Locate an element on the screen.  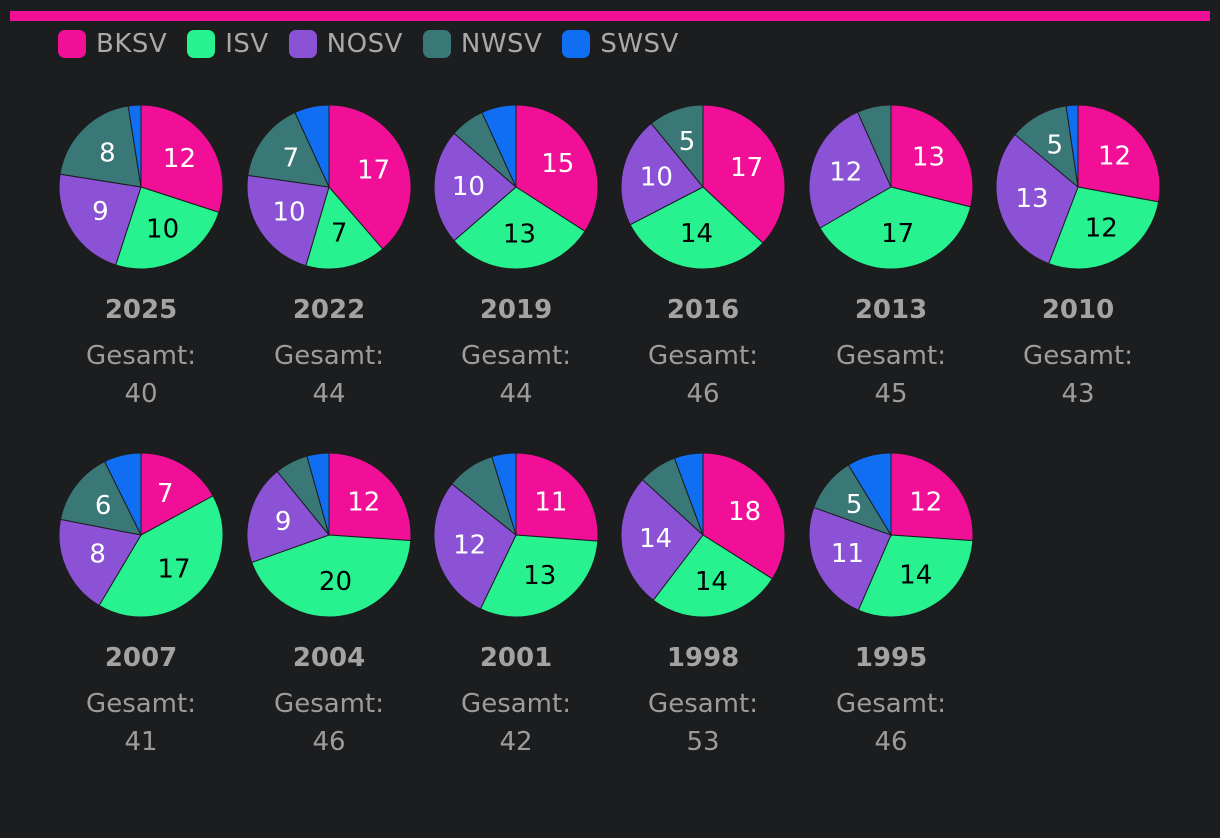
pie-slice-2007-bksv is located at coordinates (177, 494).